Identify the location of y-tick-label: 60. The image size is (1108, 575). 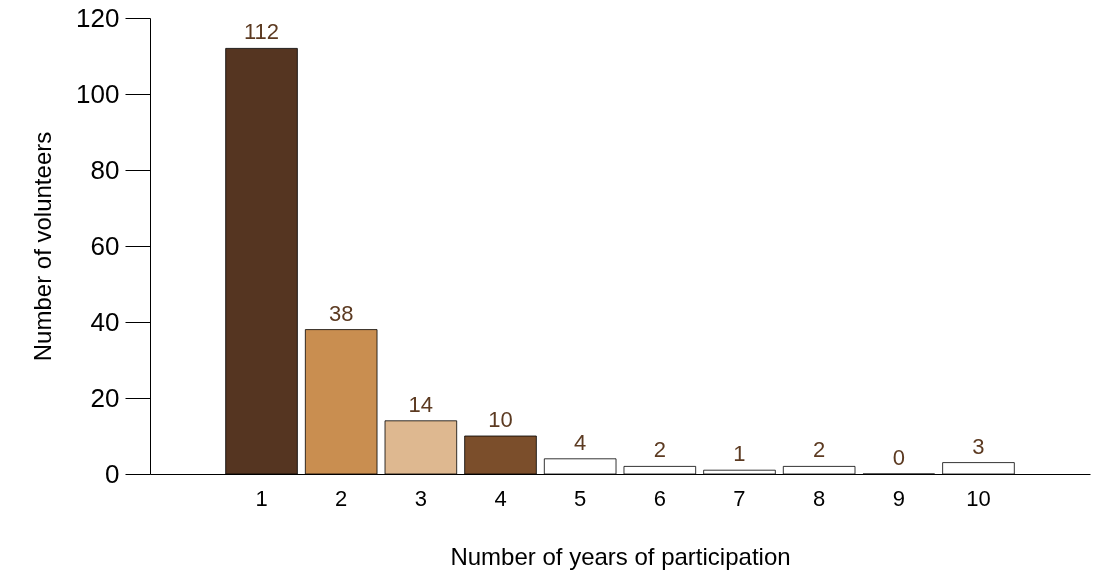
(105, 245).